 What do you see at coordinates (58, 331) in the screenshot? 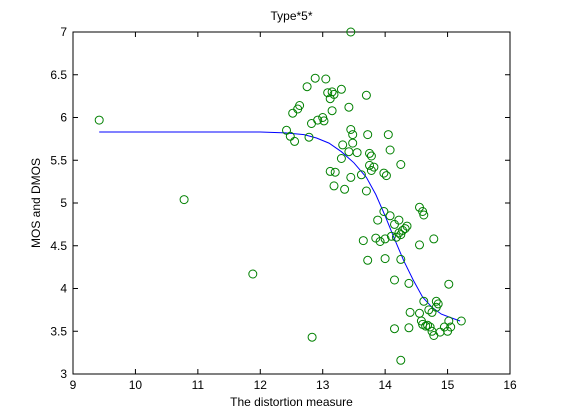
I see `y-tick-label: 3.5` at bounding box center [58, 331].